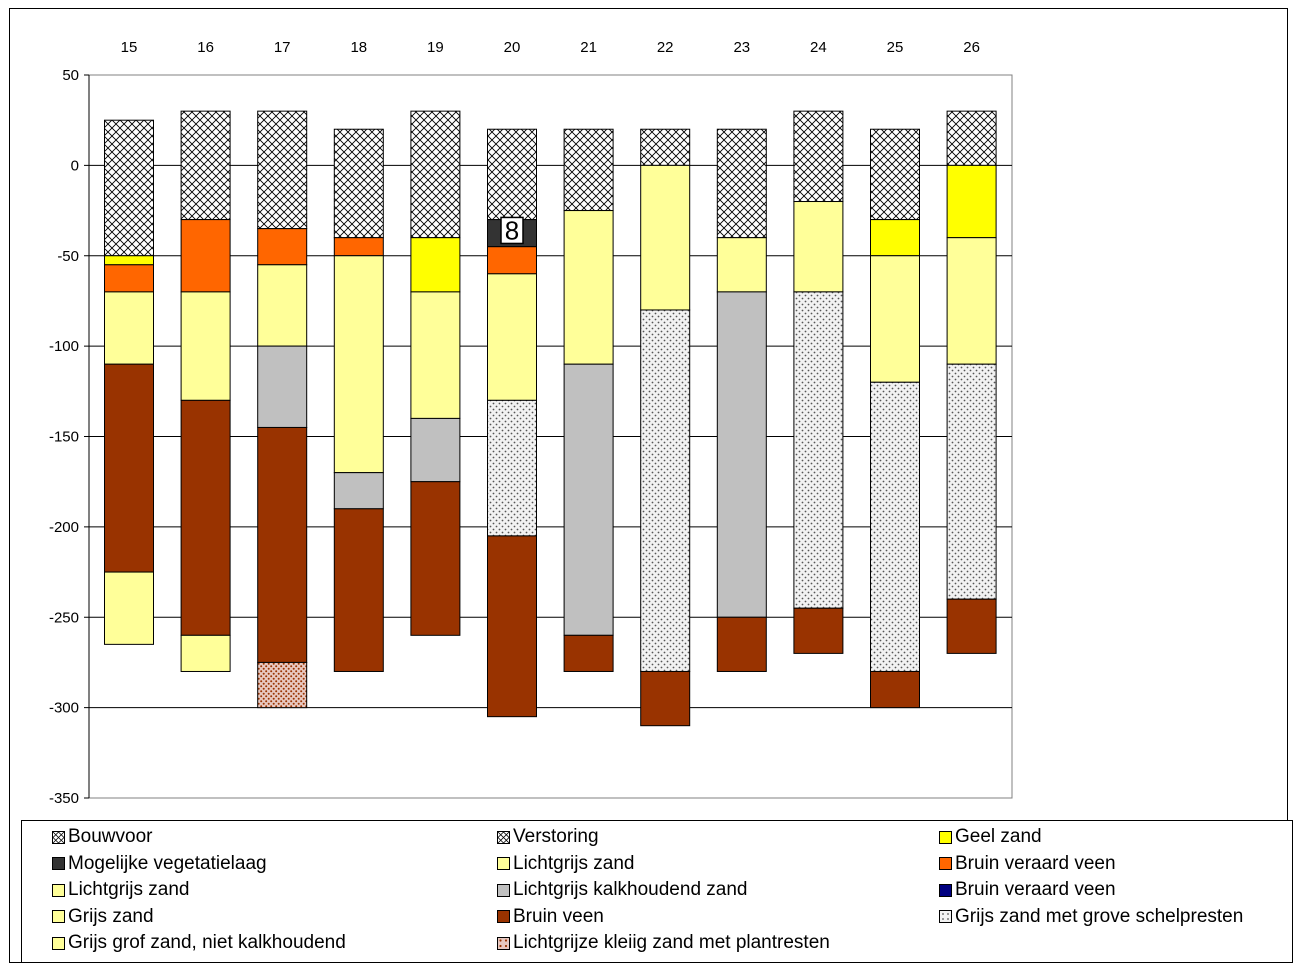 The height and width of the screenshot is (966, 1293). What do you see at coordinates (512, 174) in the screenshot?
I see `bar-segment-verstoring` at bounding box center [512, 174].